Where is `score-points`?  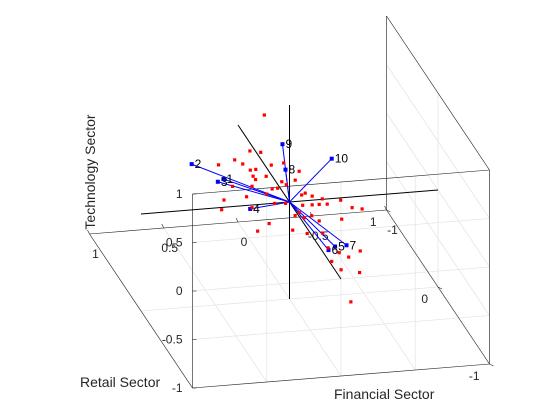
score-points is located at coordinates (290, 208).